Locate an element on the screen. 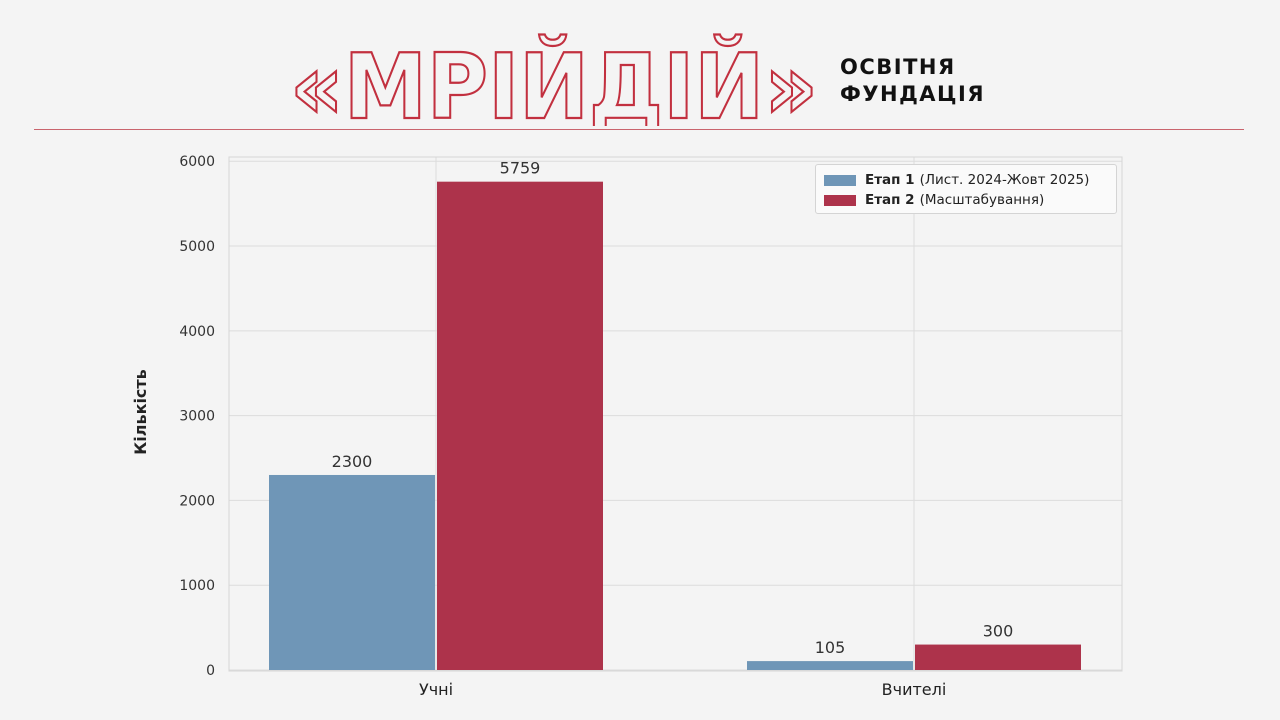 The width and height of the screenshot is (1280, 720). y-tick-label: 5000 is located at coordinates (197, 247).